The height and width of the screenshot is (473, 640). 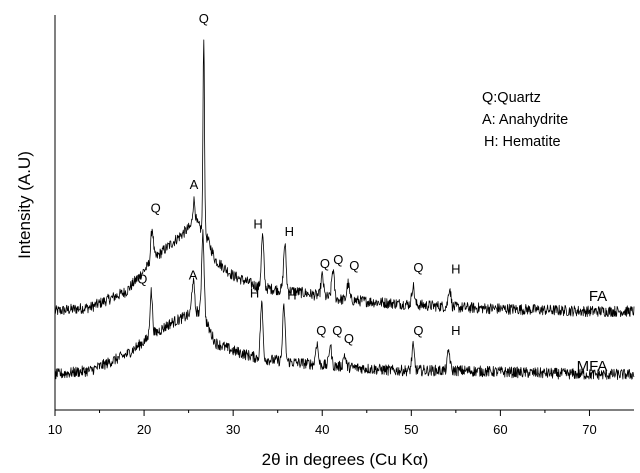 I want to click on x-tick-label: 20, so click(x=144, y=429).